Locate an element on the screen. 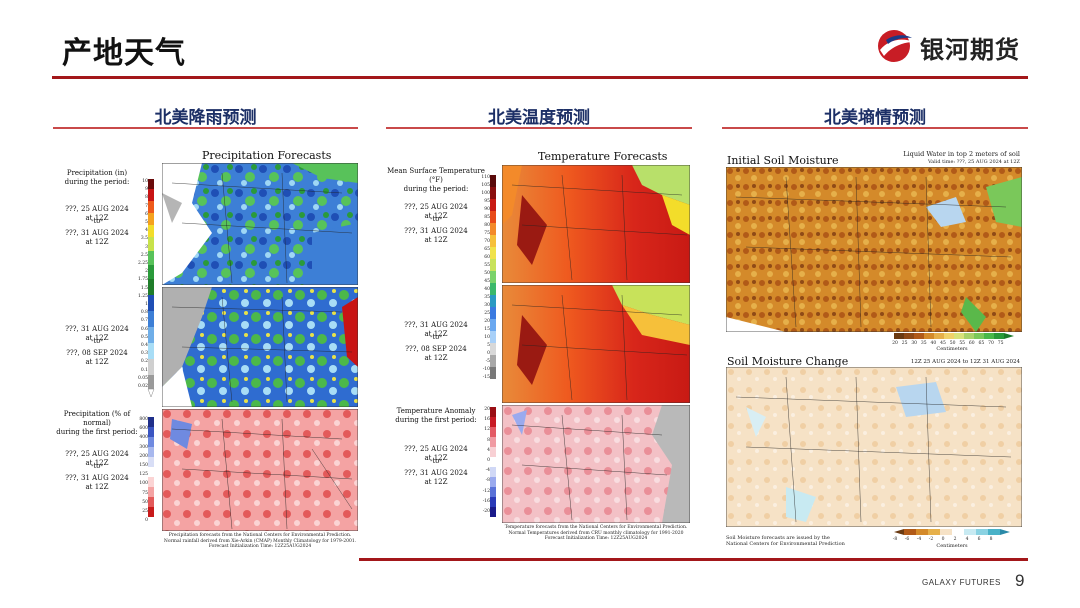 The image size is (1080, 608). scale-tick-label: 0.1 is located at coordinates (144, 370).